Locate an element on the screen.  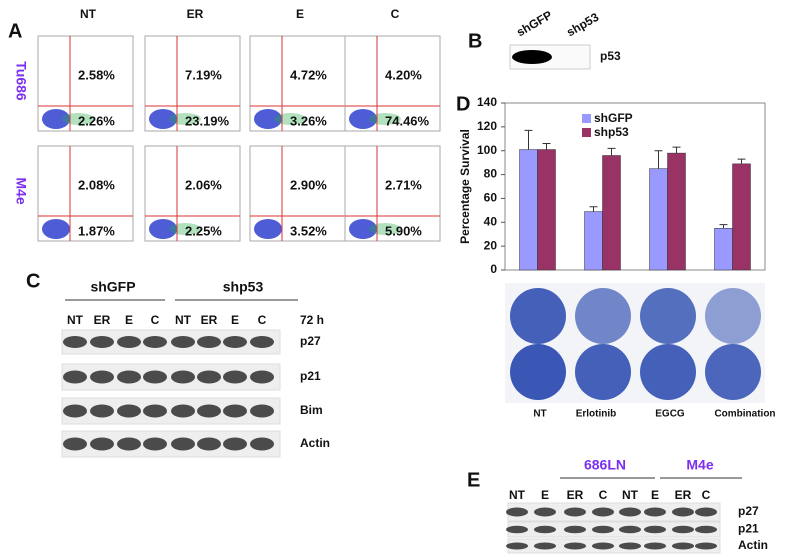
legend-label: shp53 is located at coordinates (611, 132).